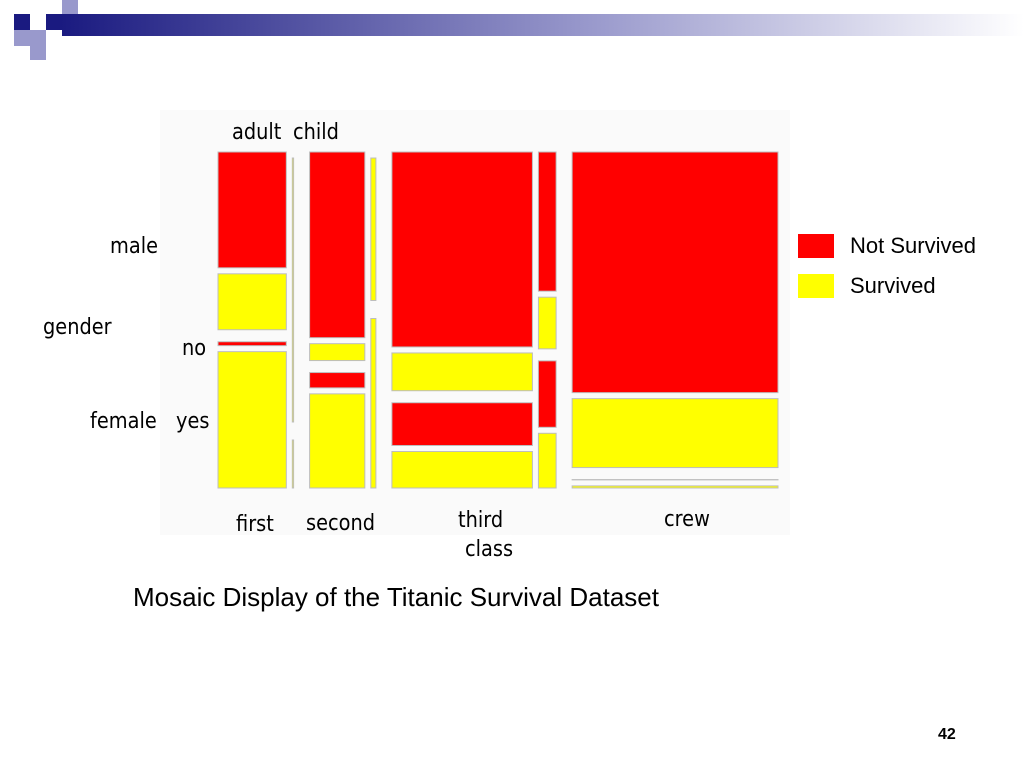 The width and height of the screenshot is (1024, 768). What do you see at coordinates (252, 344) in the screenshot?
I see `tile-first-adult-female-no` at bounding box center [252, 344].